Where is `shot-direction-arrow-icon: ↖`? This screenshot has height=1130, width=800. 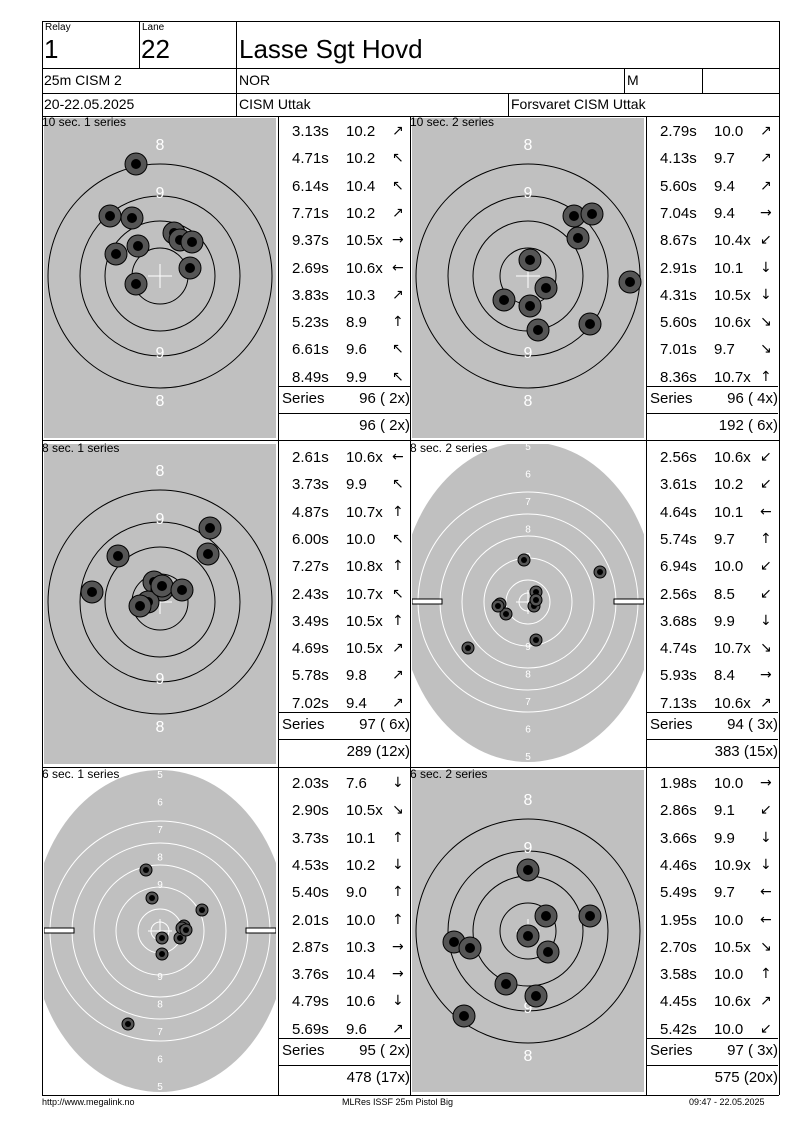 shot-direction-arrow-icon: ↖ is located at coordinates (398, 158).